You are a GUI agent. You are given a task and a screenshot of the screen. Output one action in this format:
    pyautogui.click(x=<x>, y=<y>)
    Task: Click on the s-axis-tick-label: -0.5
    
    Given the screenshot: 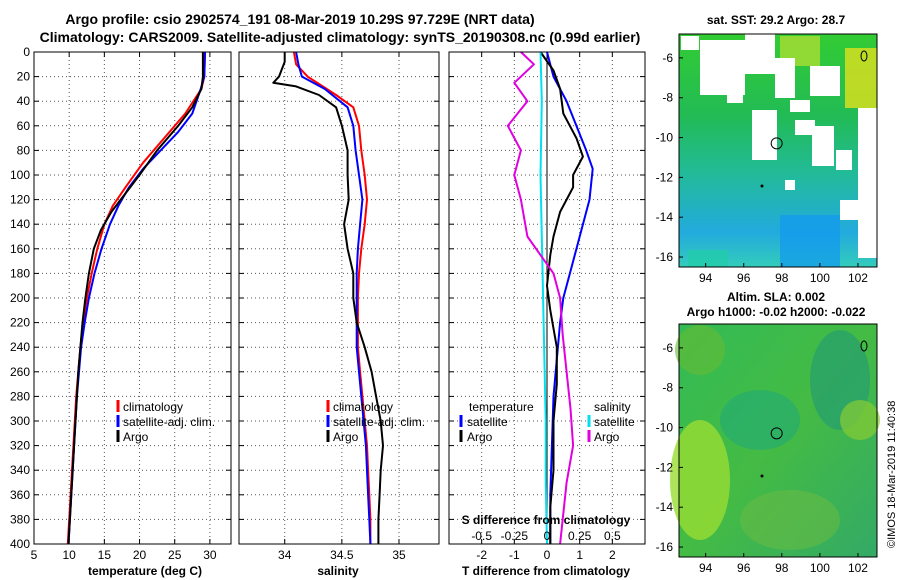 What is the action you would take?
    pyautogui.click(x=481, y=536)
    